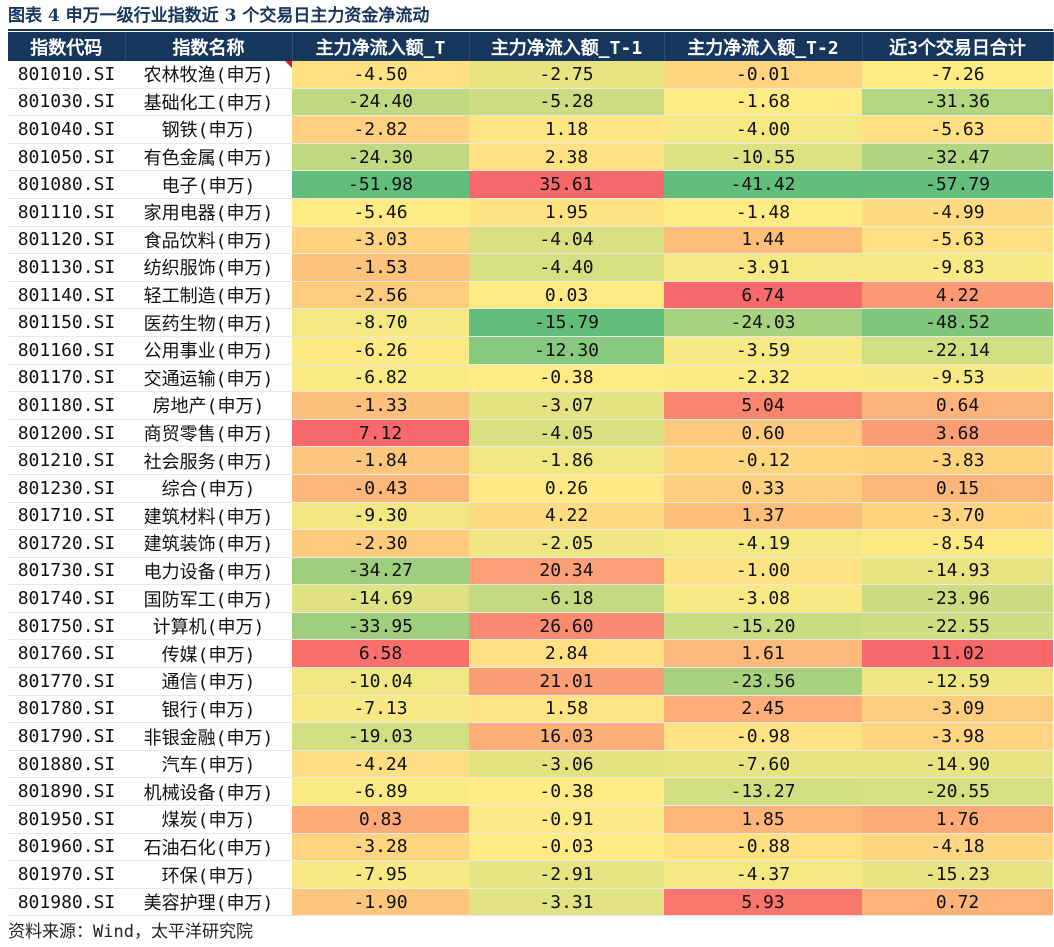  Describe the element at coordinates (530, 433) in the screenshot. I see `table-row: 801200.SI 商贸零售(申万) 7.12 -4.05 0.60 3.68` at that location.